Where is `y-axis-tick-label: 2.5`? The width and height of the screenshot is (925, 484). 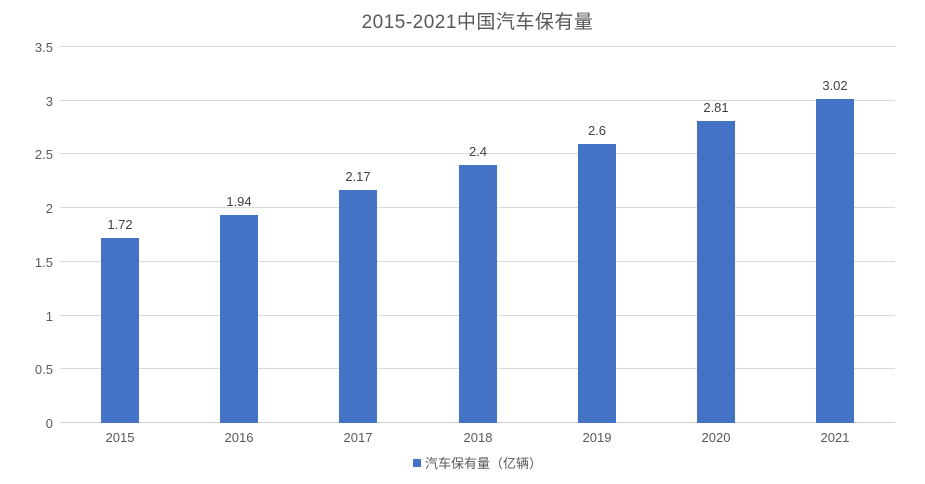 y-axis-tick-label: 2.5 is located at coordinates (43, 155).